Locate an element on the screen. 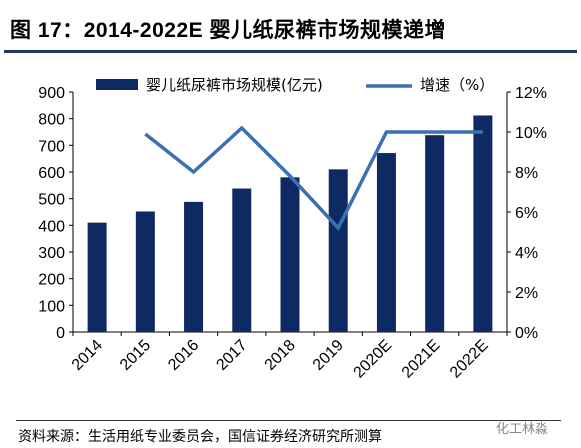 Image resolution: width=581 pixels, height=448 pixels. right-tick-label: 0% is located at coordinates (526, 333).